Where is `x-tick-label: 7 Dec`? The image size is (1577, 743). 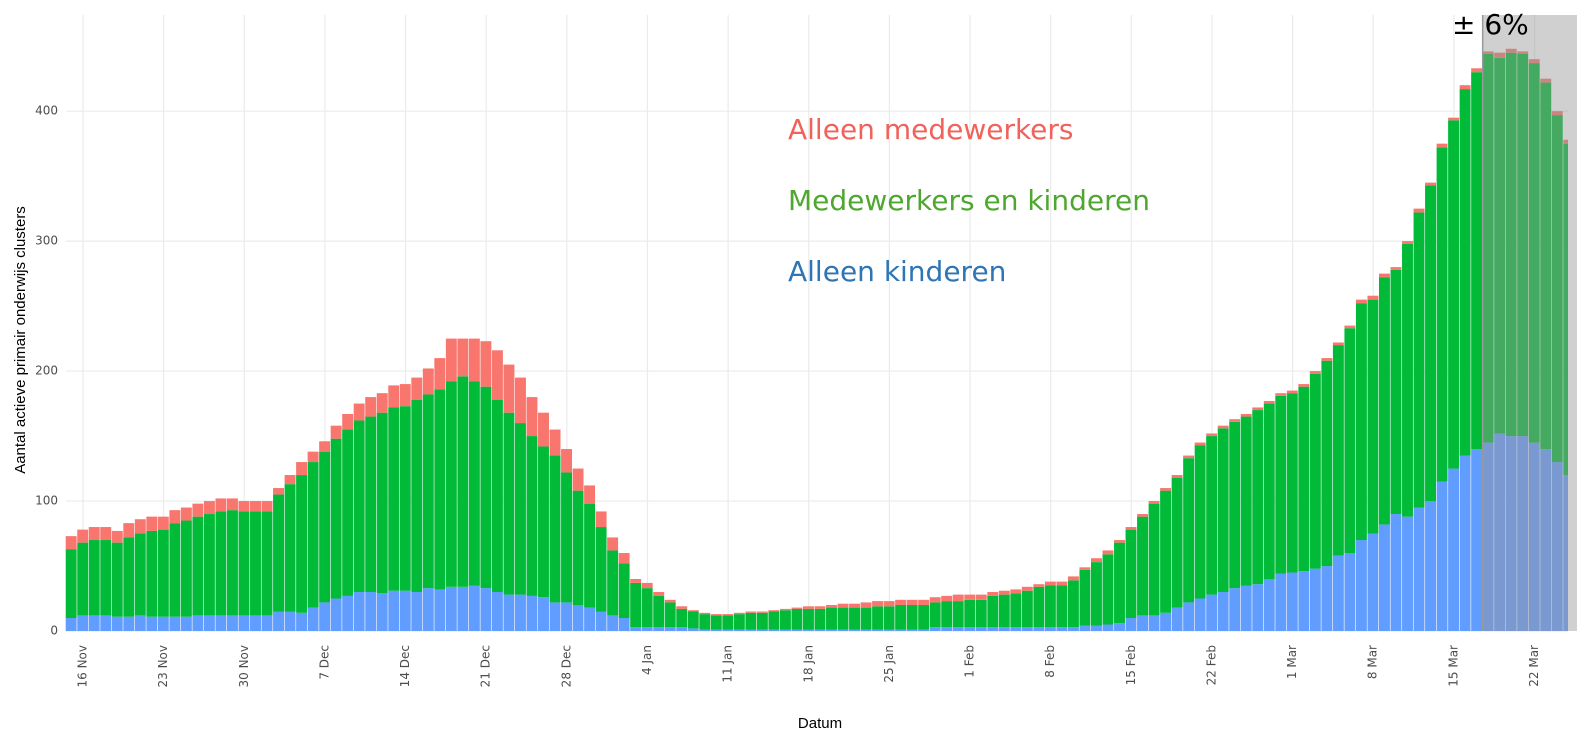 x-tick-label: 7 Dec is located at coordinates (324, 662).